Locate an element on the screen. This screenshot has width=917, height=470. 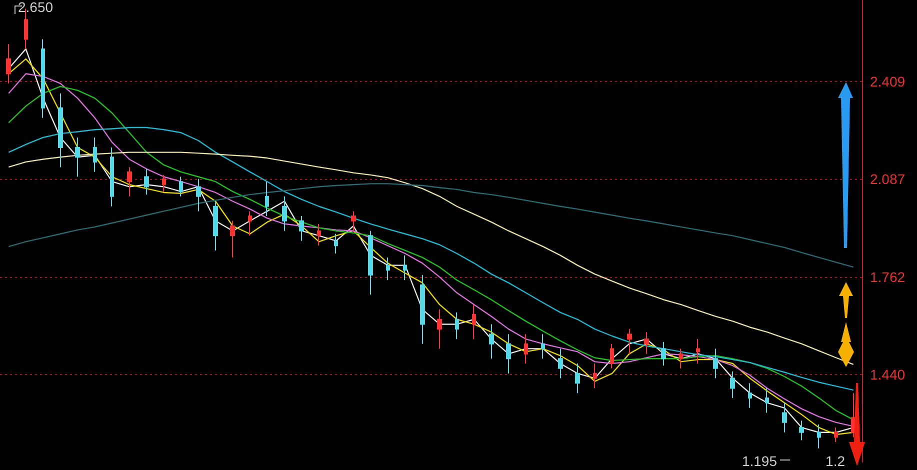
annotation: 1.195 is located at coordinates (760, 461).